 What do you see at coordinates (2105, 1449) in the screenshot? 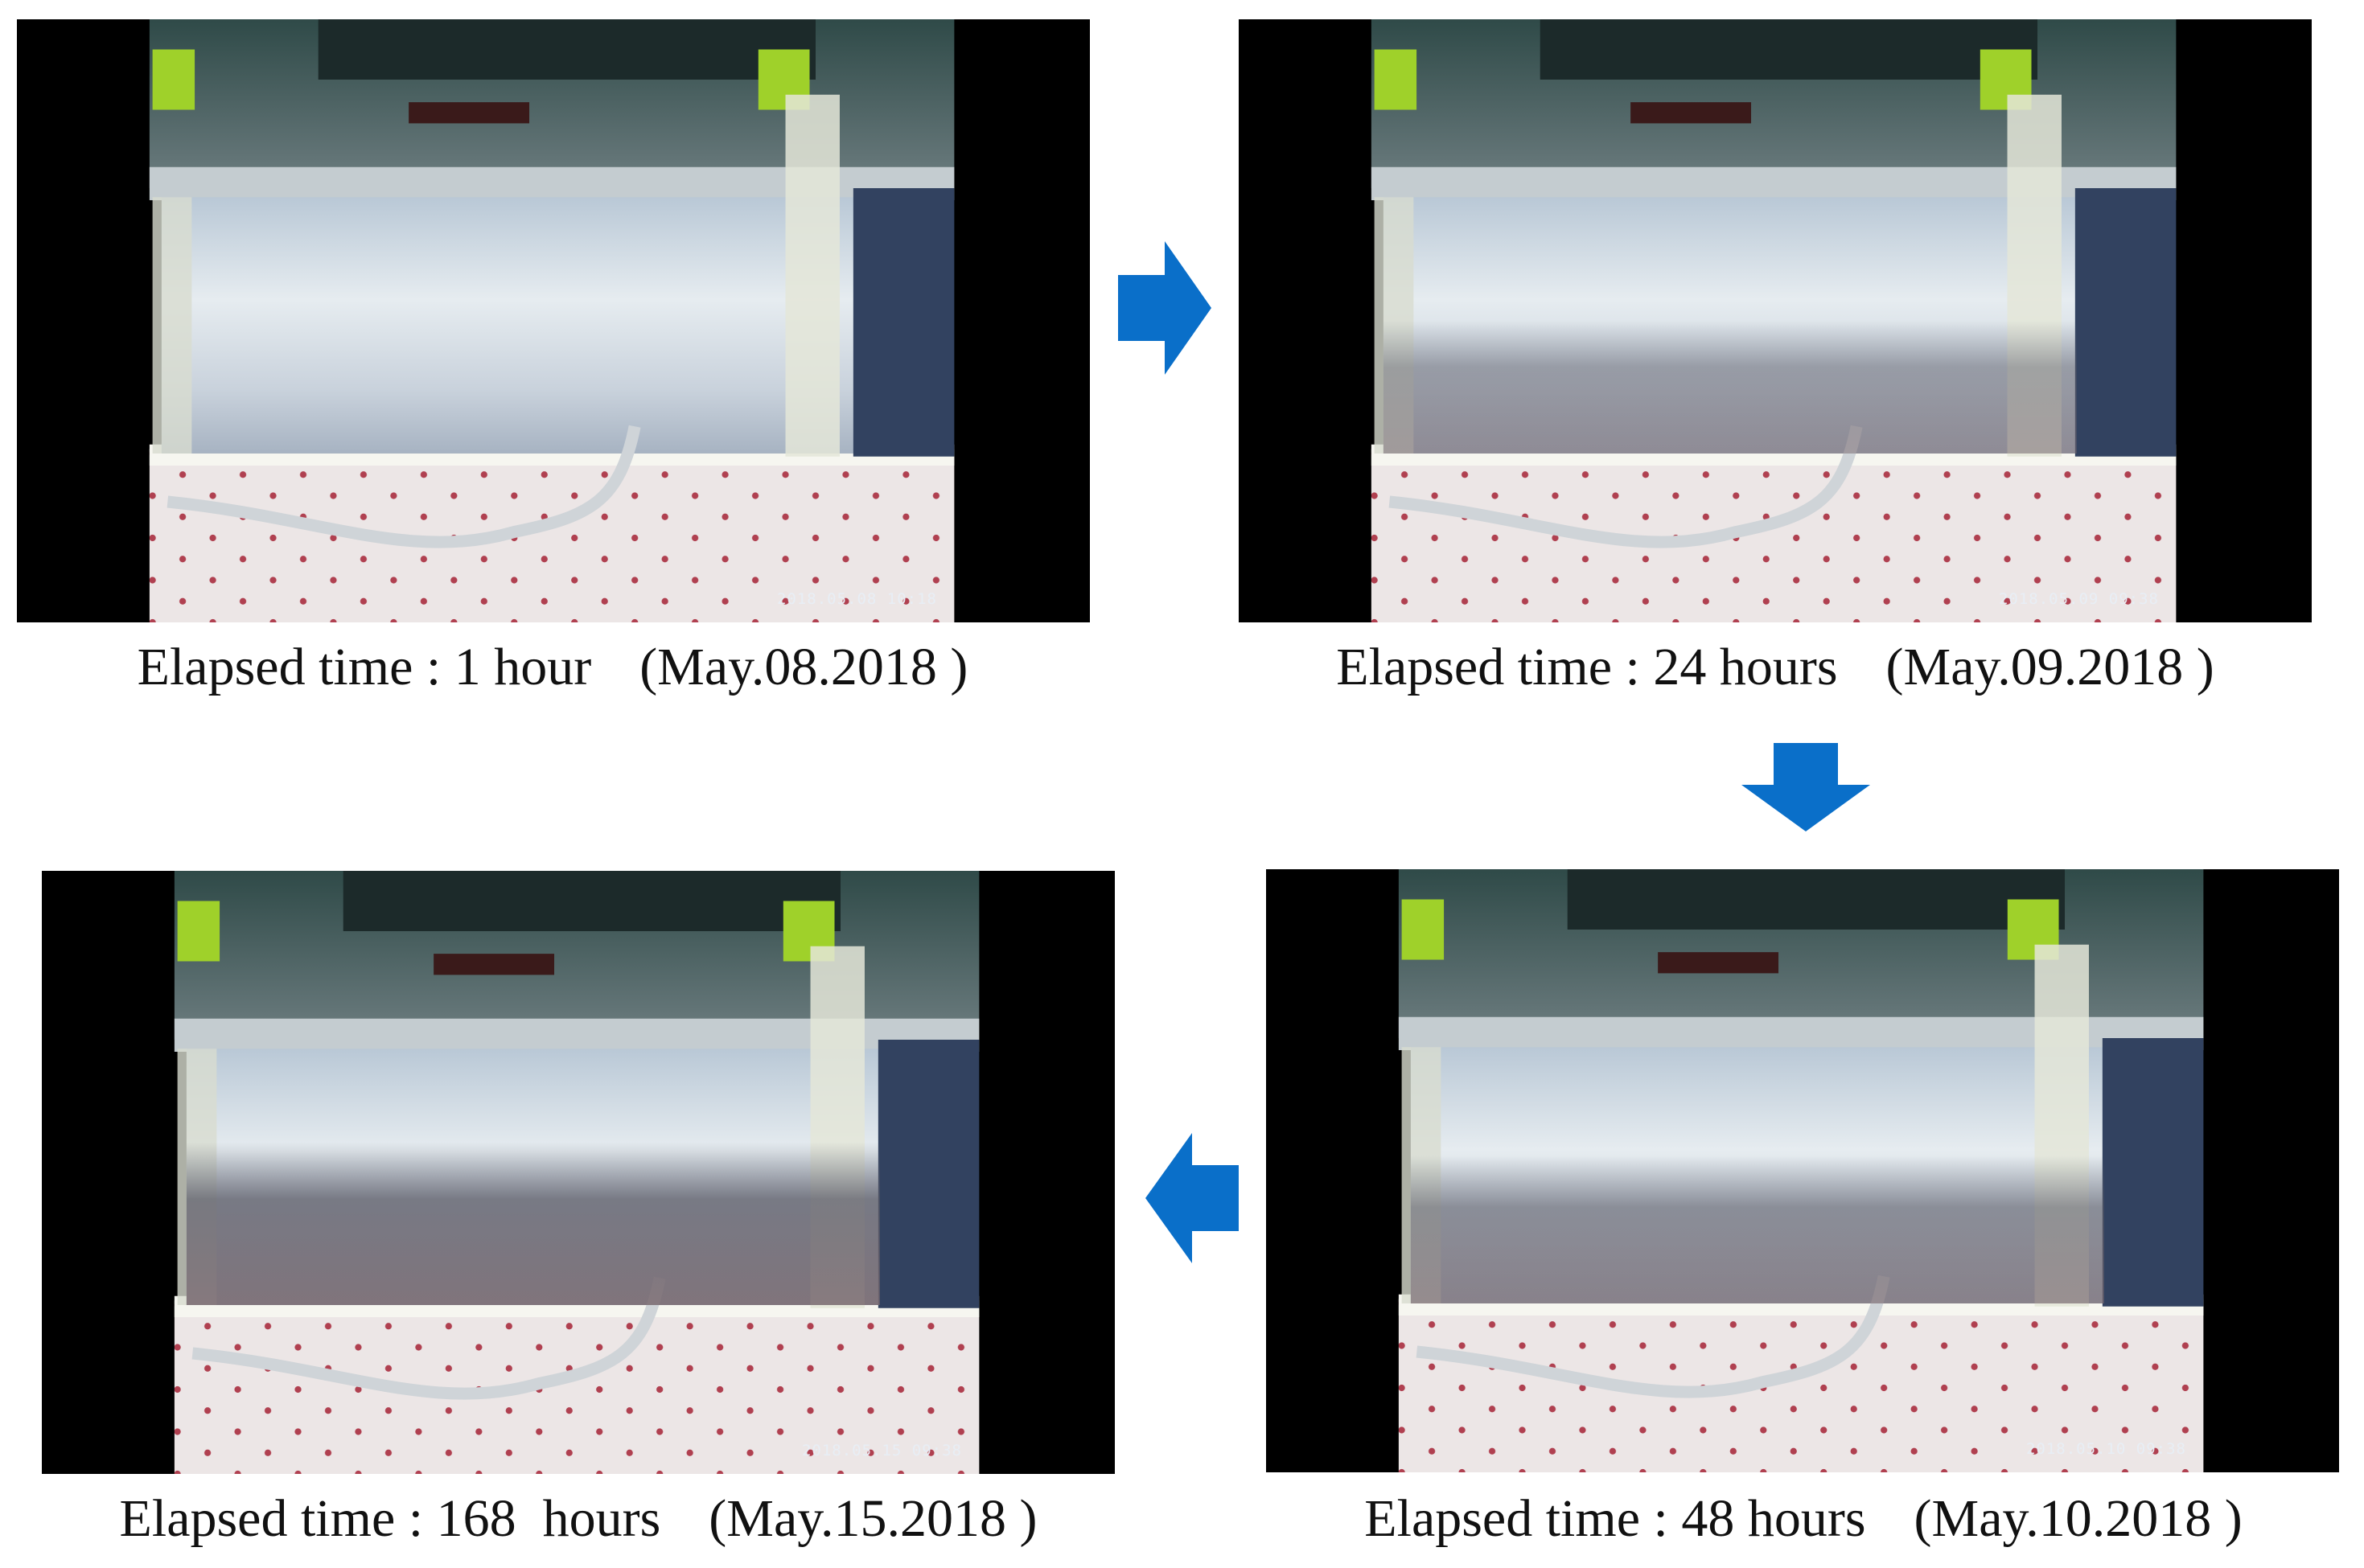
I see `timestamp: 2018.05.10 09:38` at bounding box center [2105, 1449].